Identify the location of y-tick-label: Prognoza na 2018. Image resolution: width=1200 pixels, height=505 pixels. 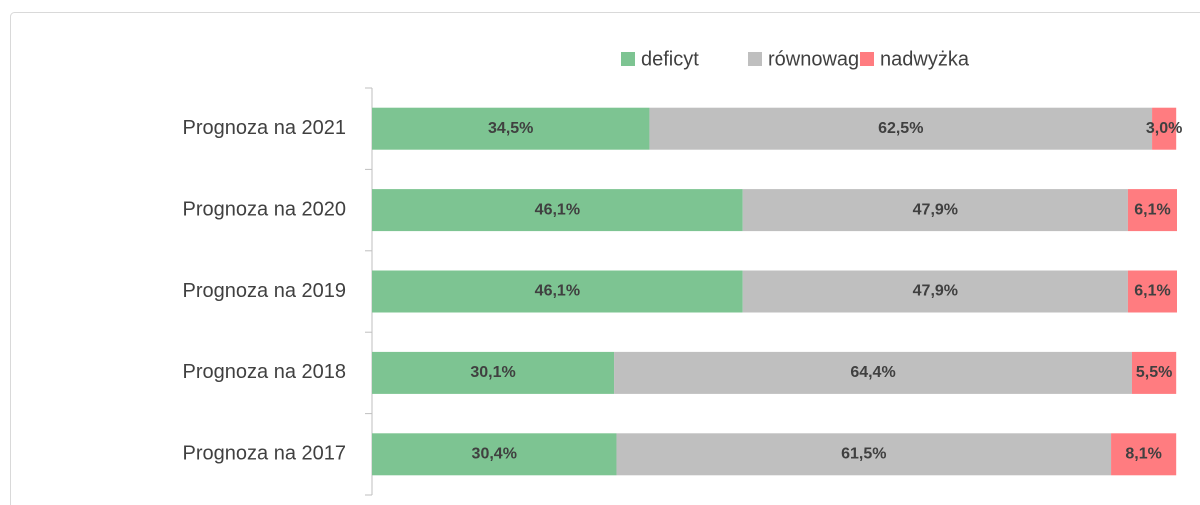
(264, 372).